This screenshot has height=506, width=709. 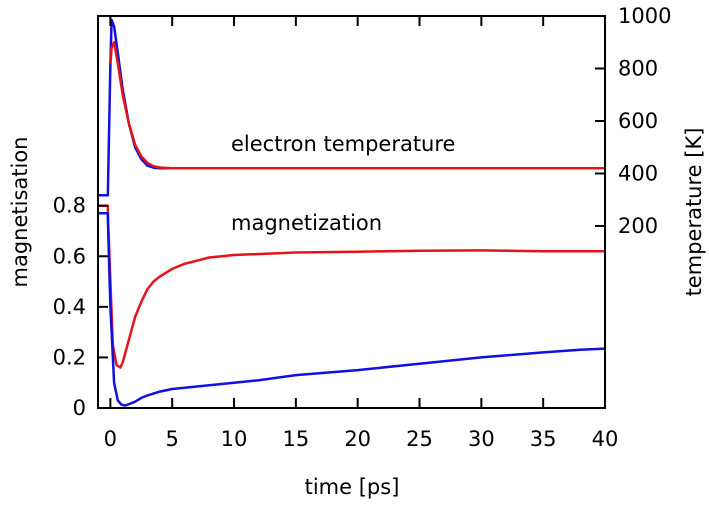 What do you see at coordinates (69, 256) in the screenshot?
I see `y-tick-label: 0.6` at bounding box center [69, 256].